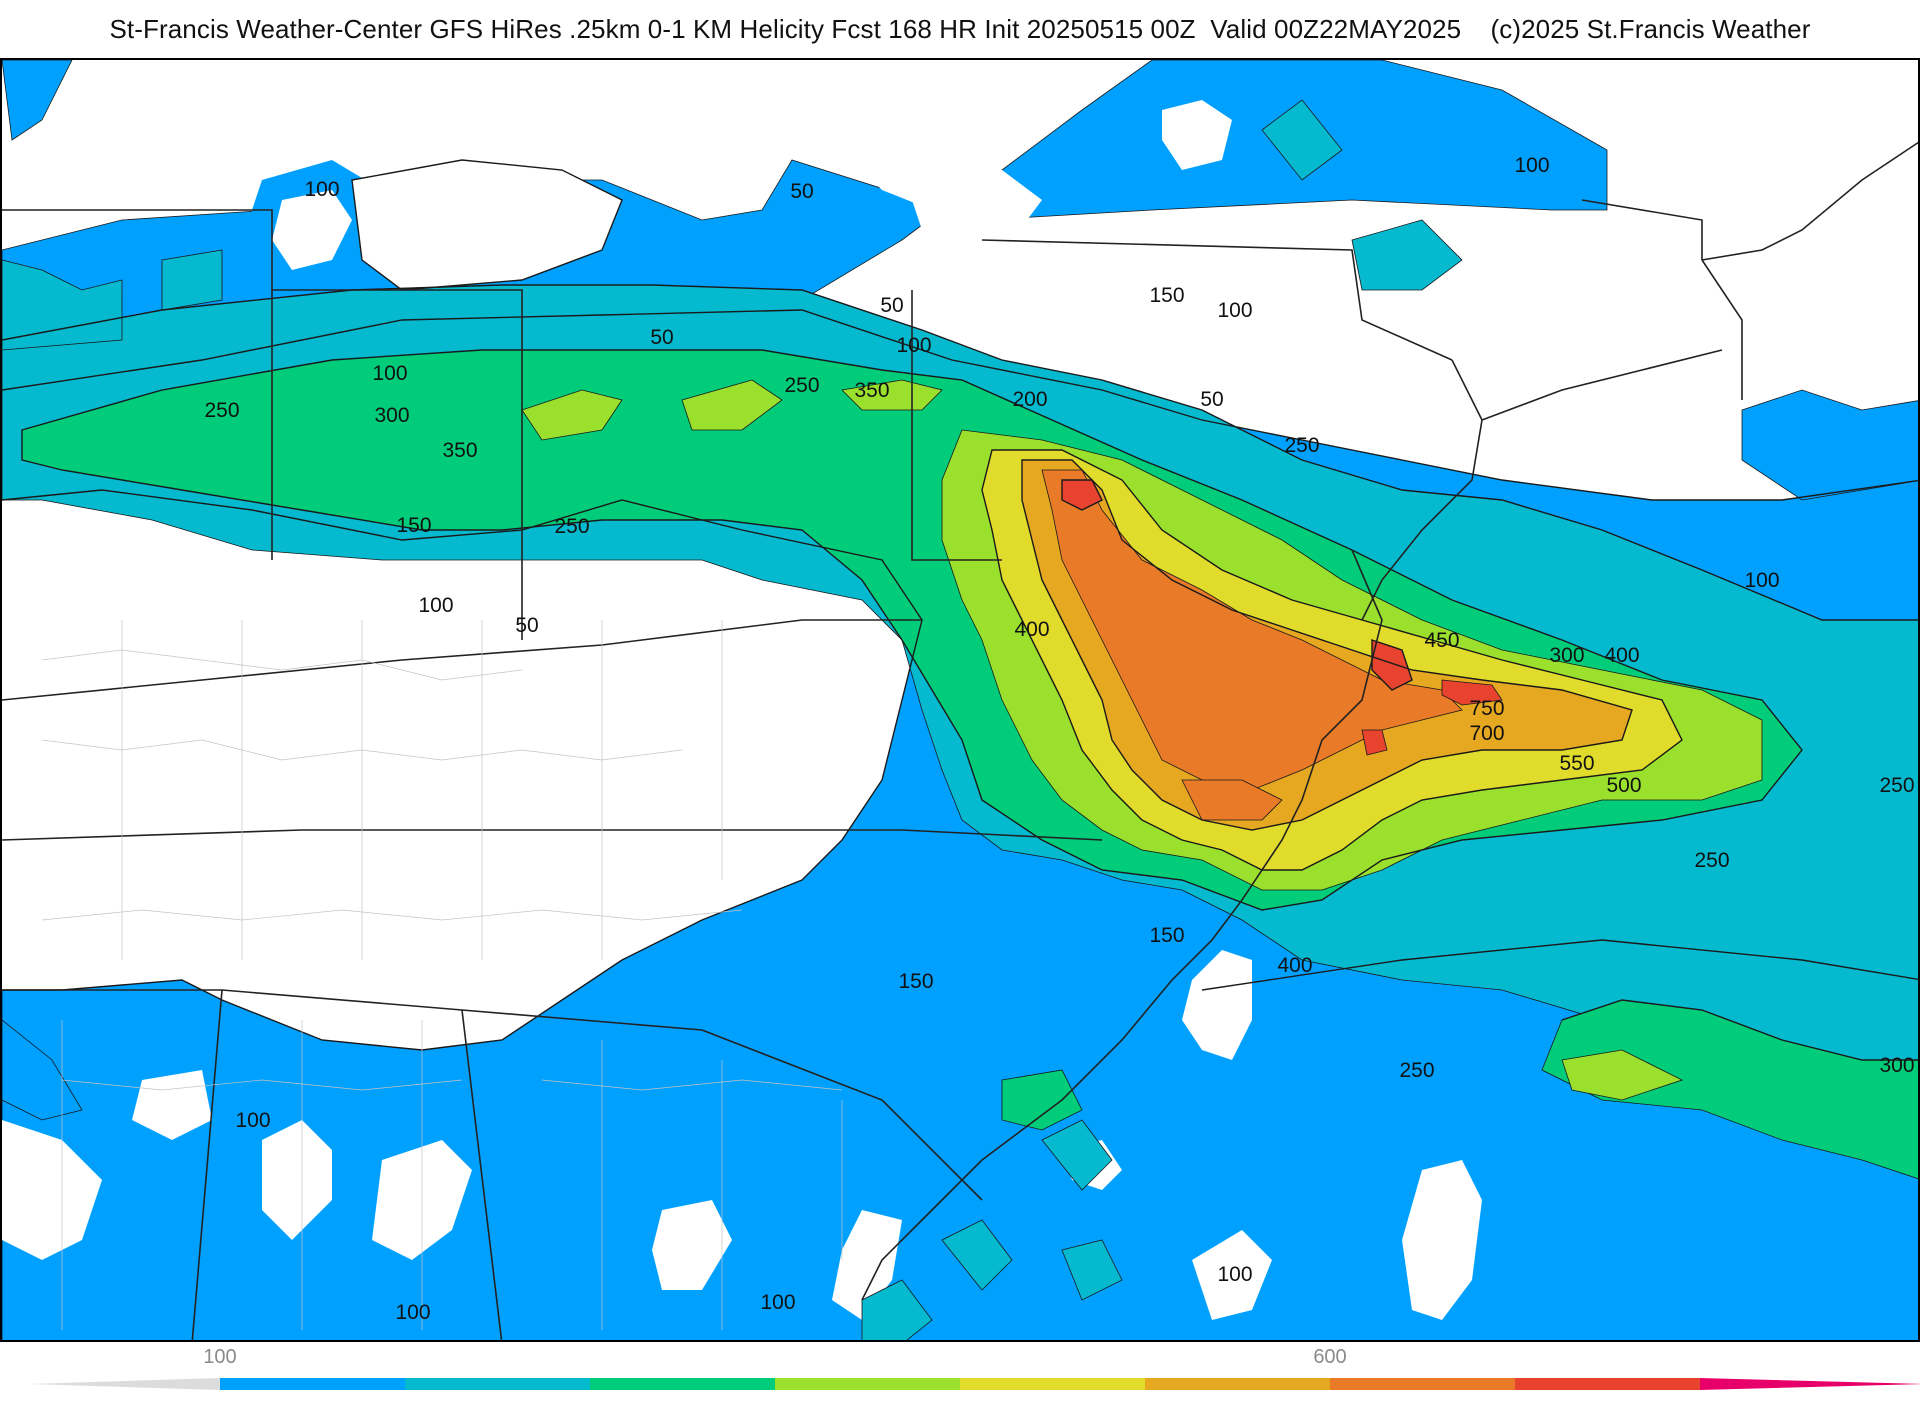 This screenshot has height=1405, width=1920. What do you see at coordinates (1330, 1357) in the screenshot?
I see `colorbar-tick-label: 600` at bounding box center [1330, 1357].